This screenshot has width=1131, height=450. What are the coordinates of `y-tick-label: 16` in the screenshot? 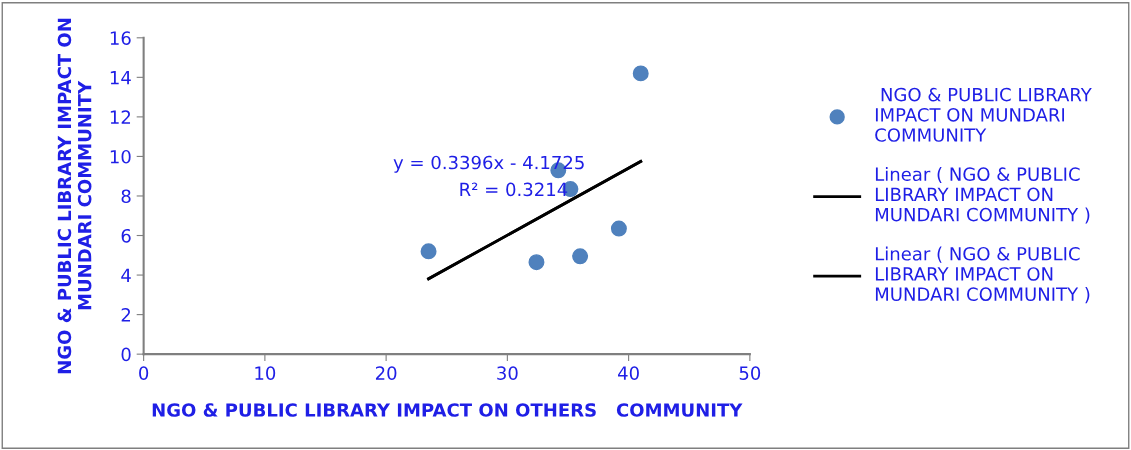 It's located at (120, 38).